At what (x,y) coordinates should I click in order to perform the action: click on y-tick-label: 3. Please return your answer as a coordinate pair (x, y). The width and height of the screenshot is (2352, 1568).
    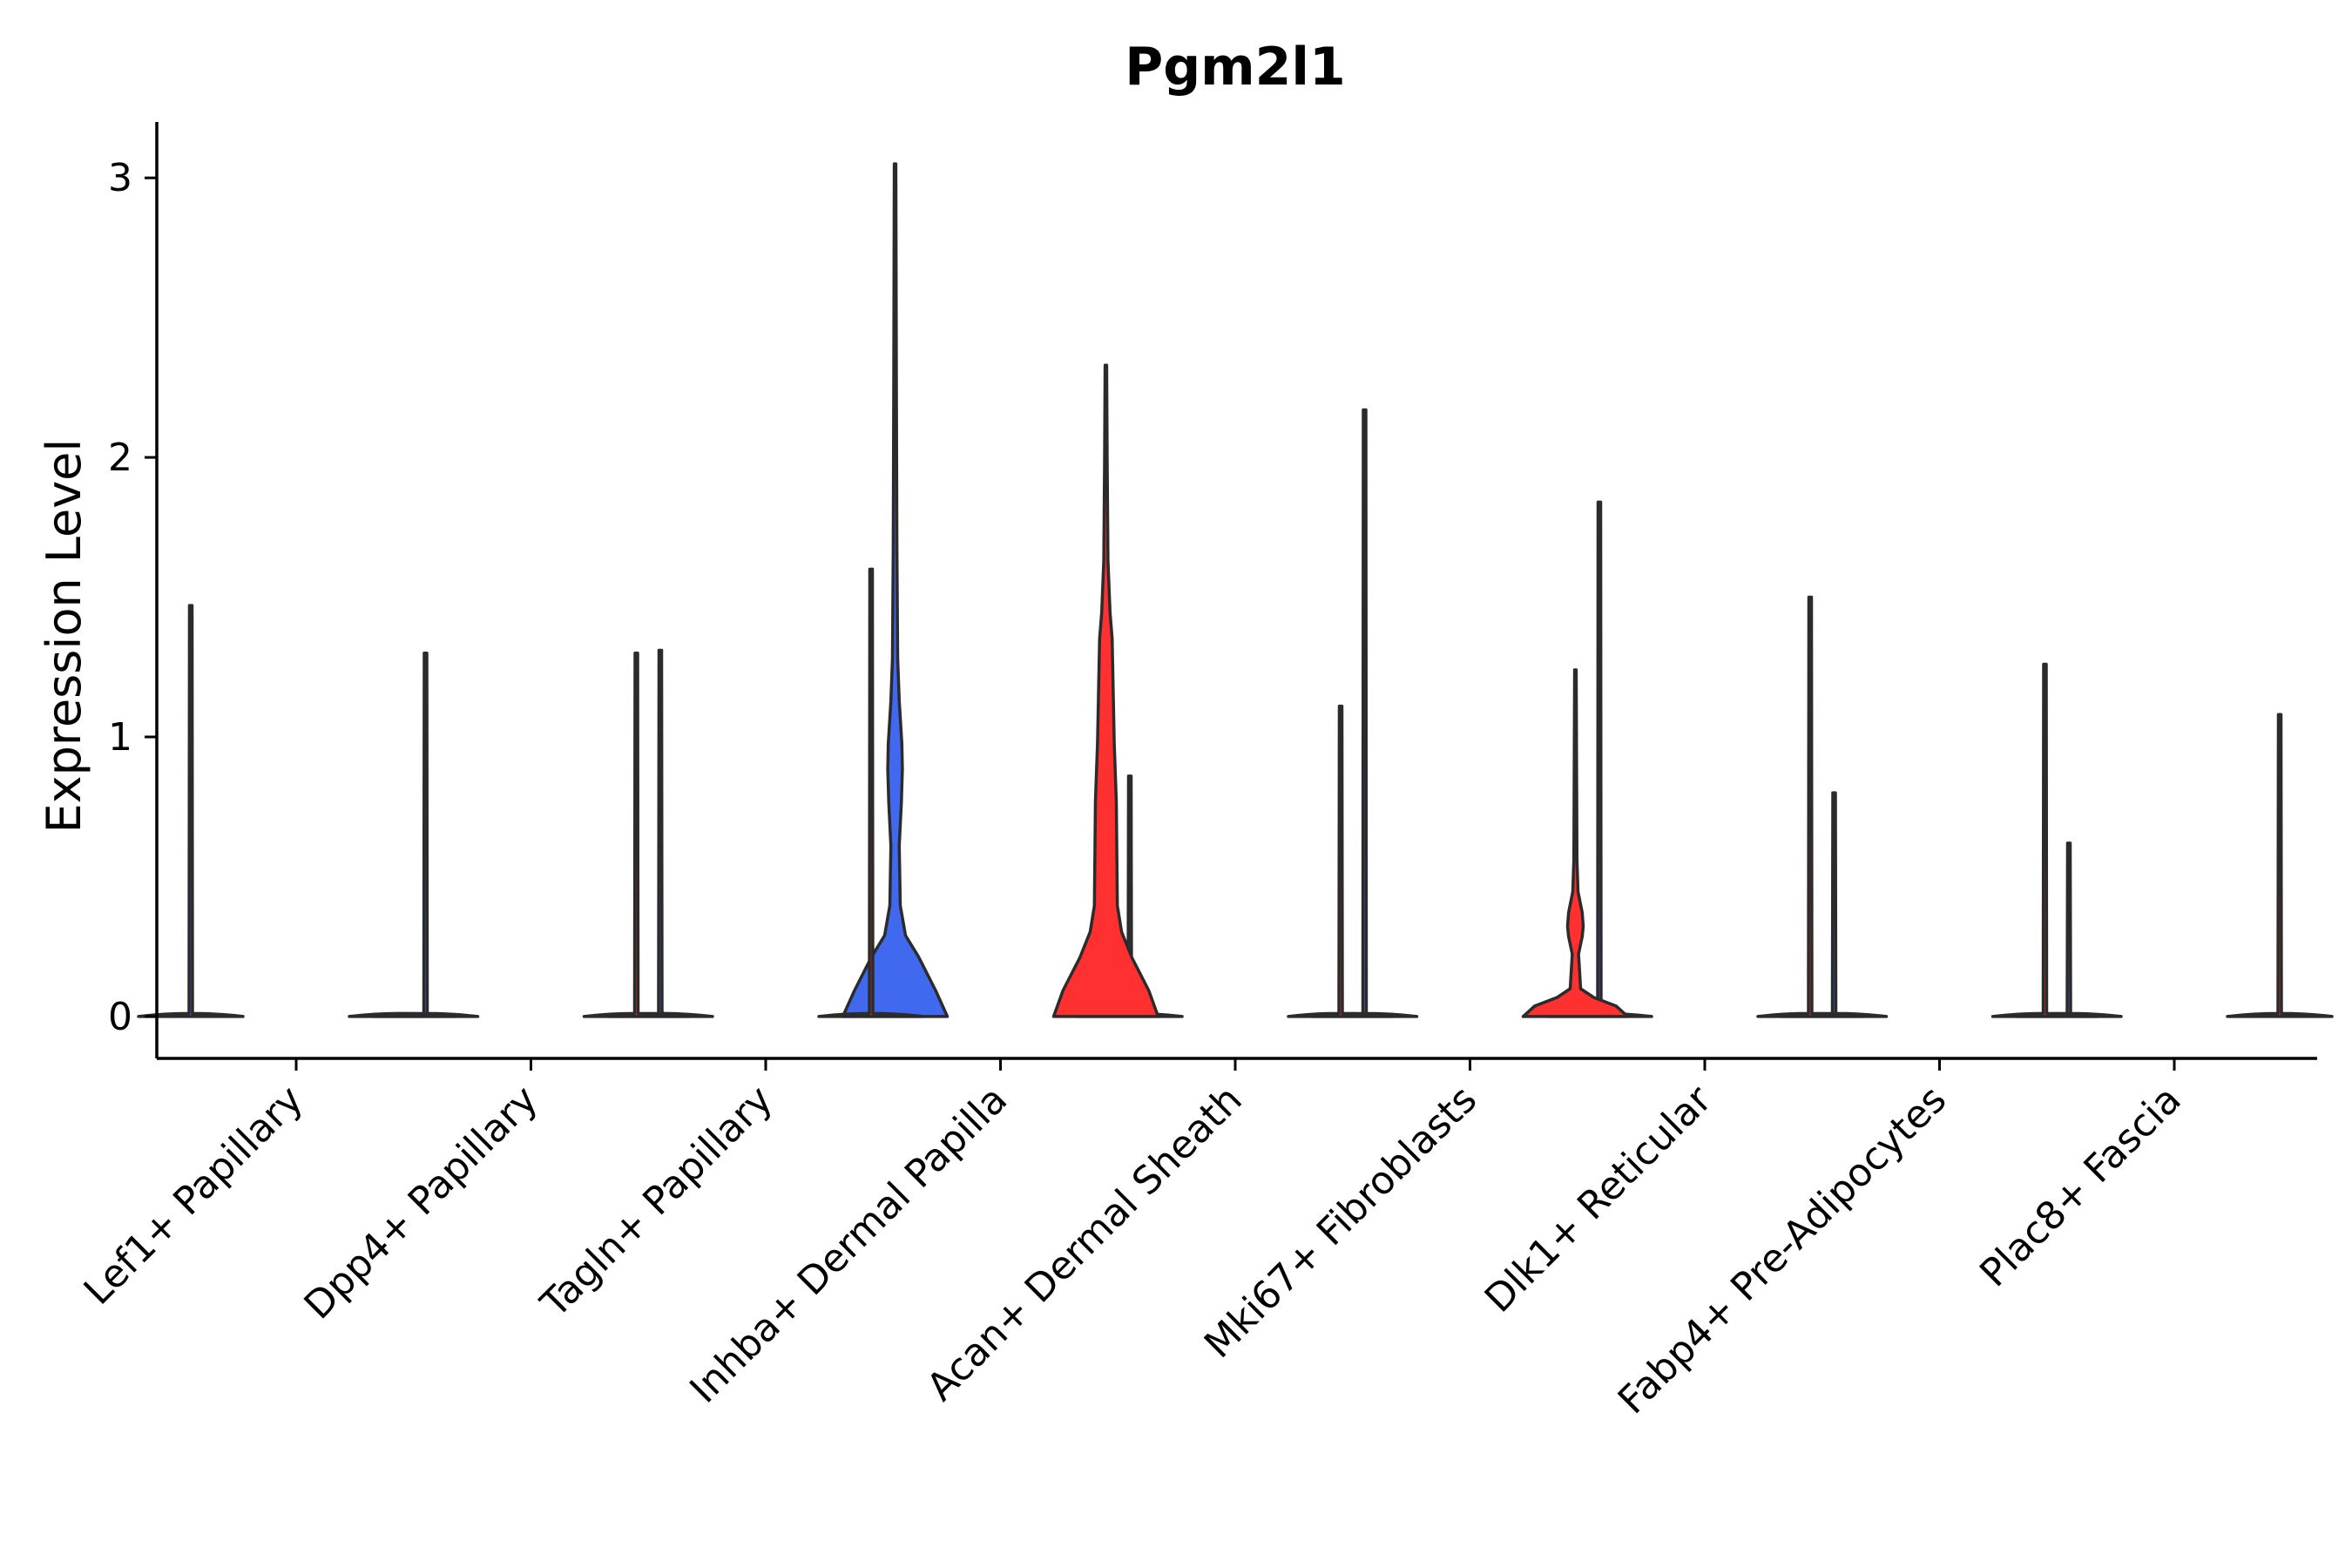
    Looking at the image, I should click on (120, 178).